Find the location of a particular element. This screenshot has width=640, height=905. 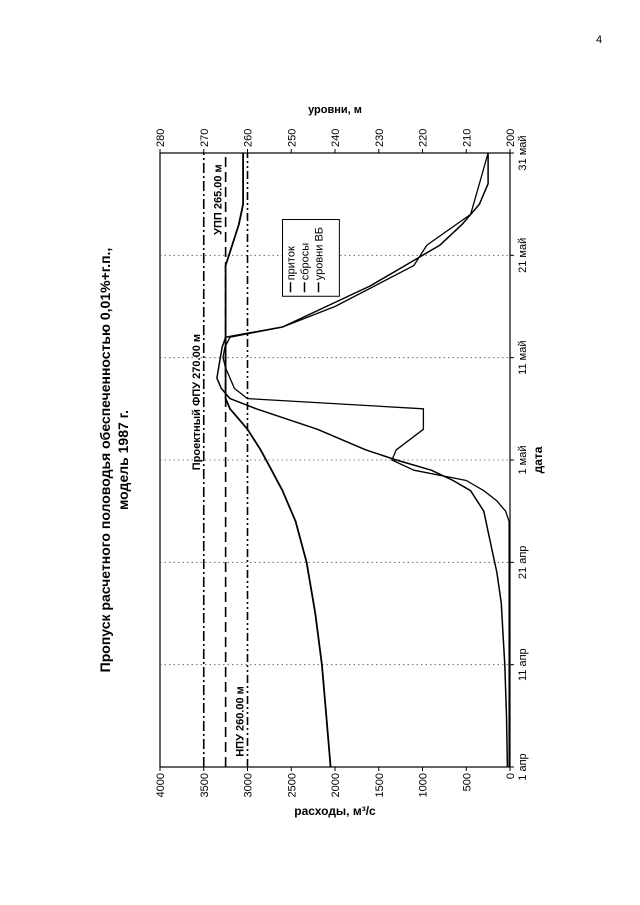

y-left-tick-label: 2500 is located at coordinates (292, 785).